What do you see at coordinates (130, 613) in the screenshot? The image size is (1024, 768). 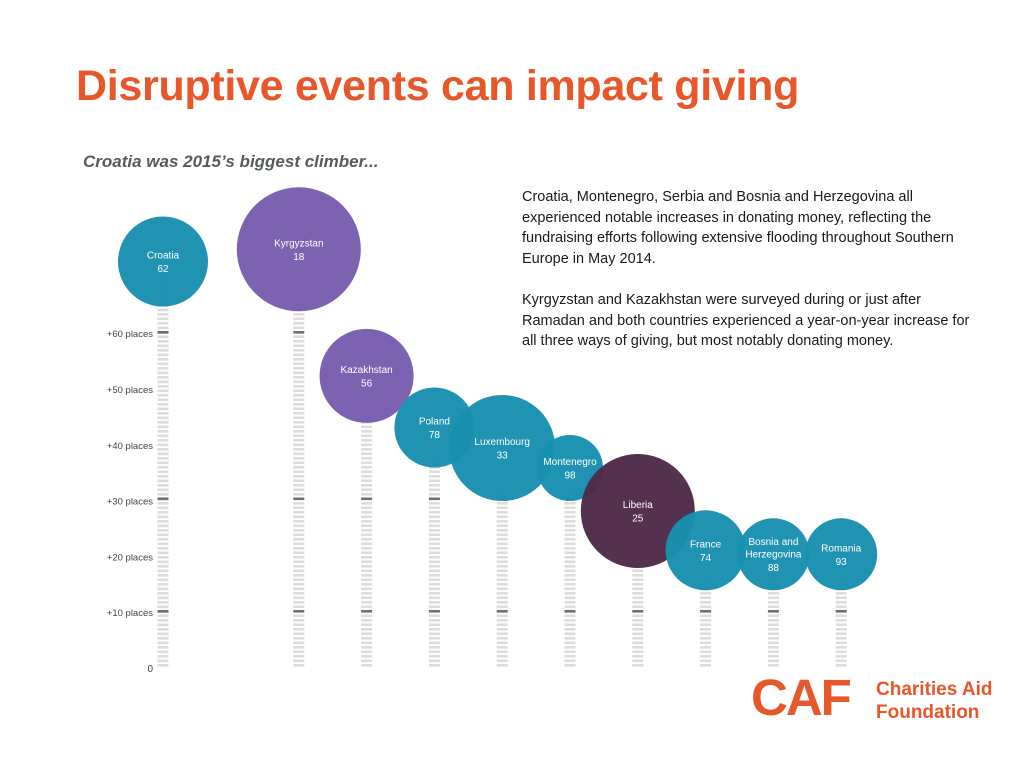 I see `y-tick-label: +10 places` at bounding box center [130, 613].